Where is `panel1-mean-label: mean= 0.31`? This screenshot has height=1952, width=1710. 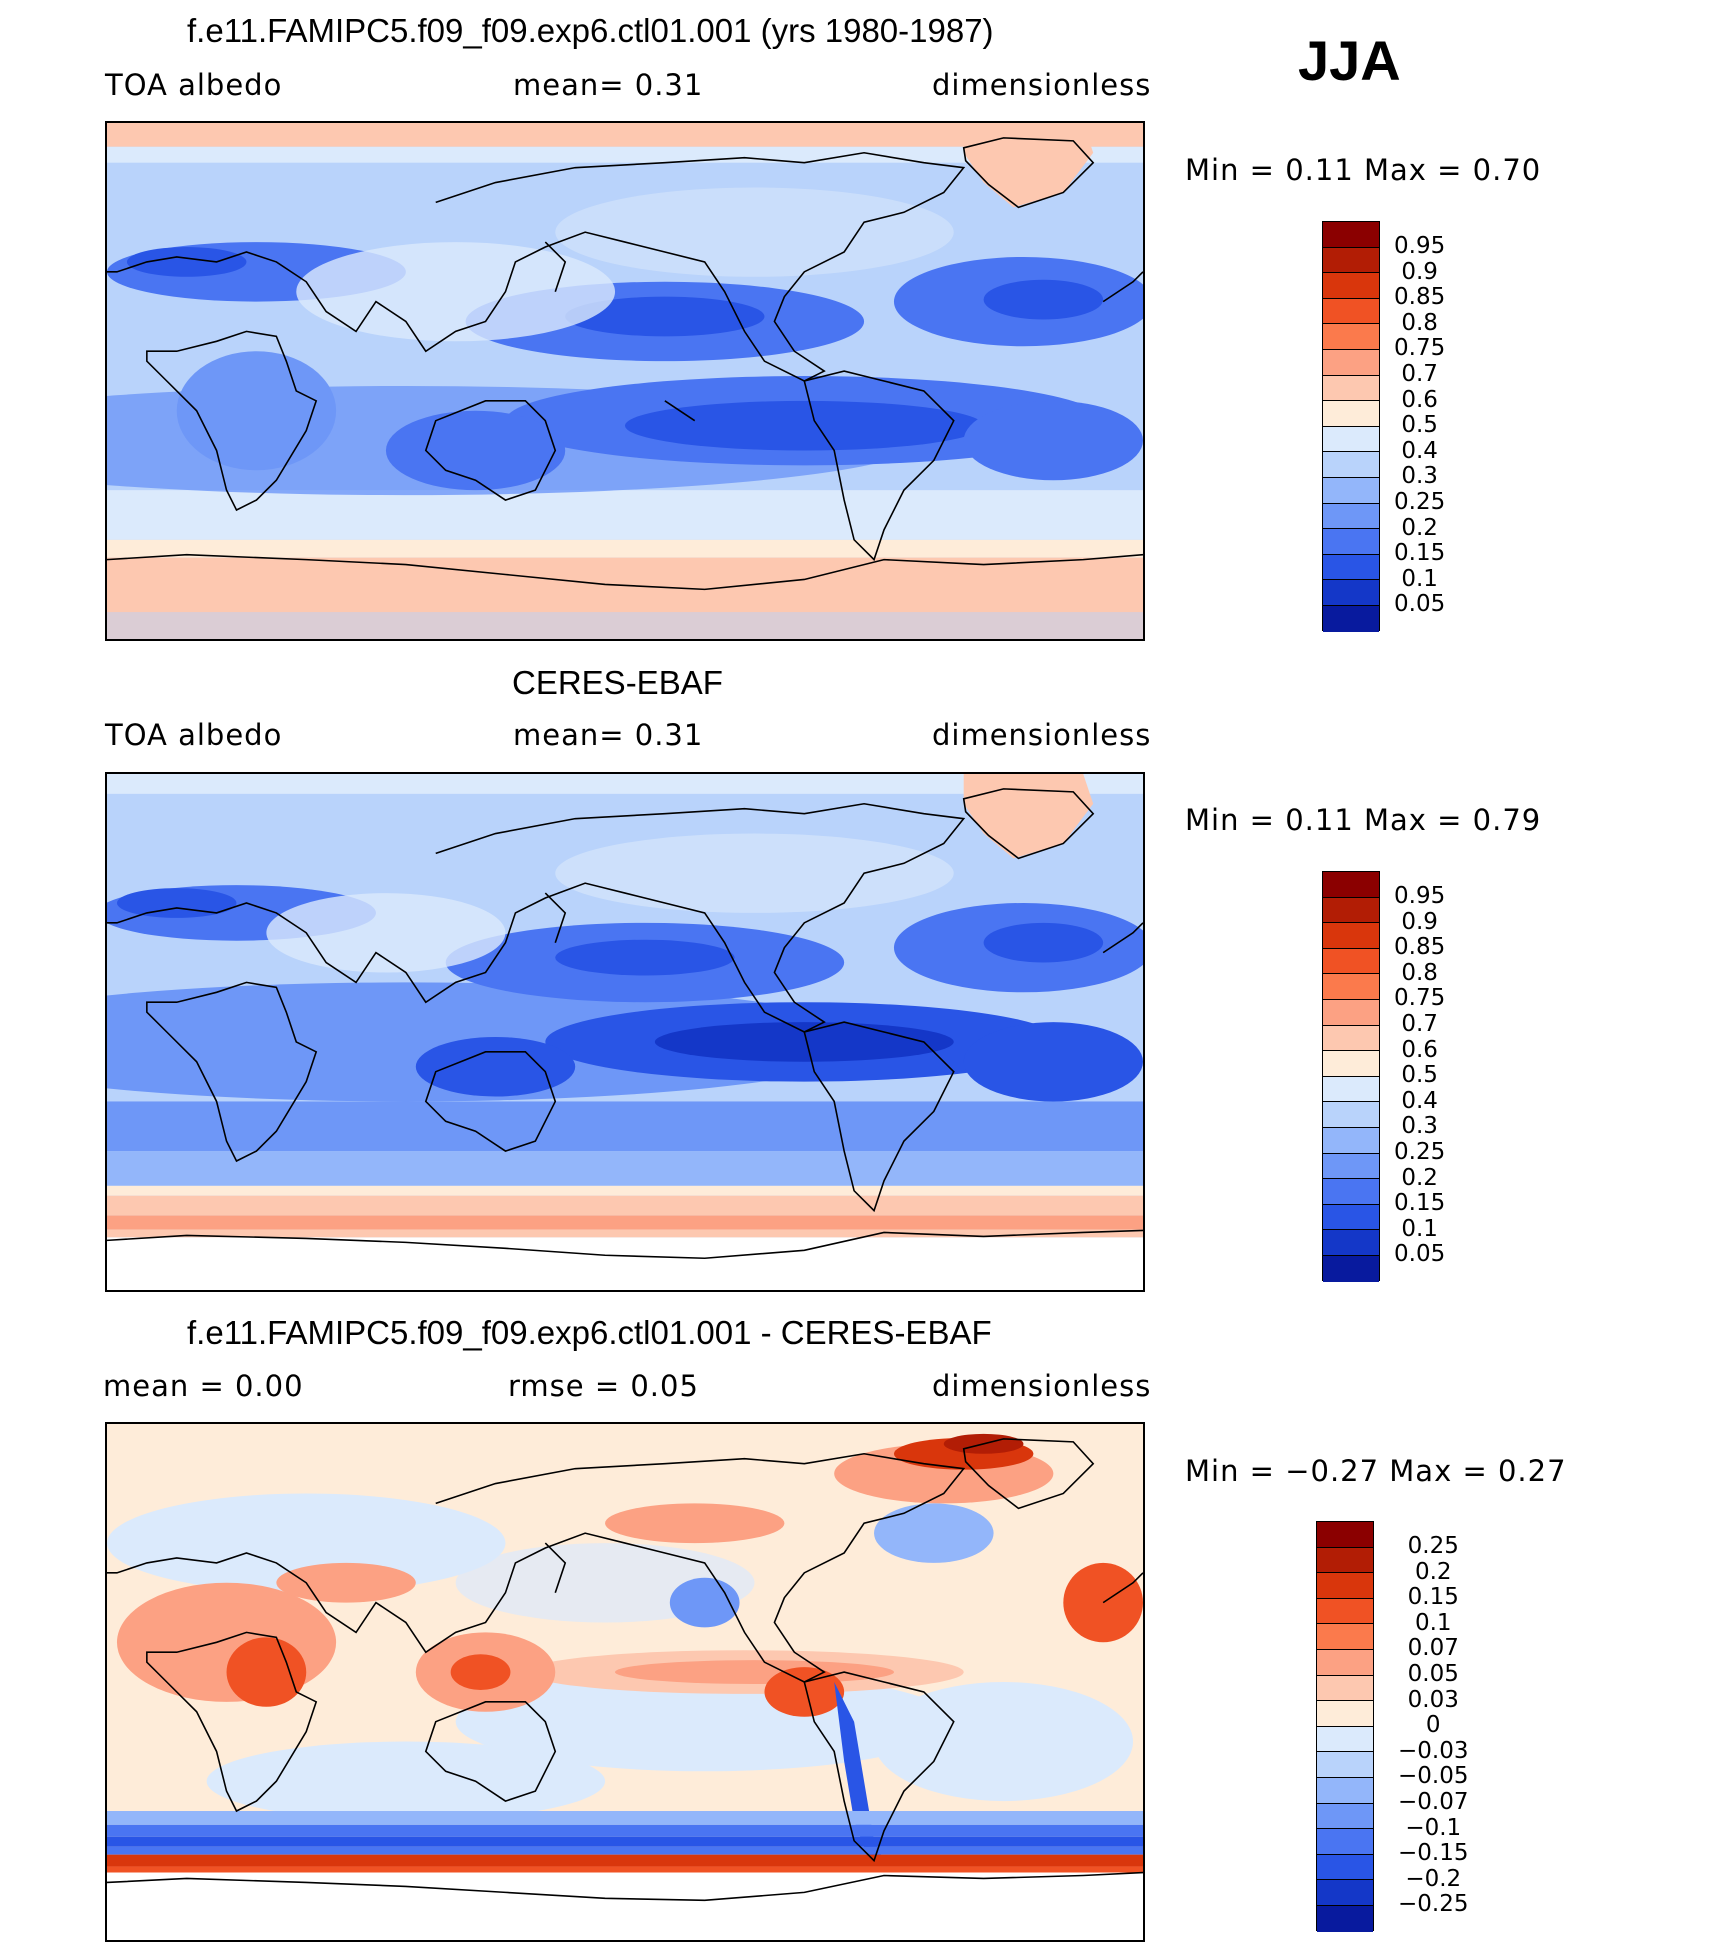 panel1-mean-label: mean= 0.31 is located at coordinates (608, 85).